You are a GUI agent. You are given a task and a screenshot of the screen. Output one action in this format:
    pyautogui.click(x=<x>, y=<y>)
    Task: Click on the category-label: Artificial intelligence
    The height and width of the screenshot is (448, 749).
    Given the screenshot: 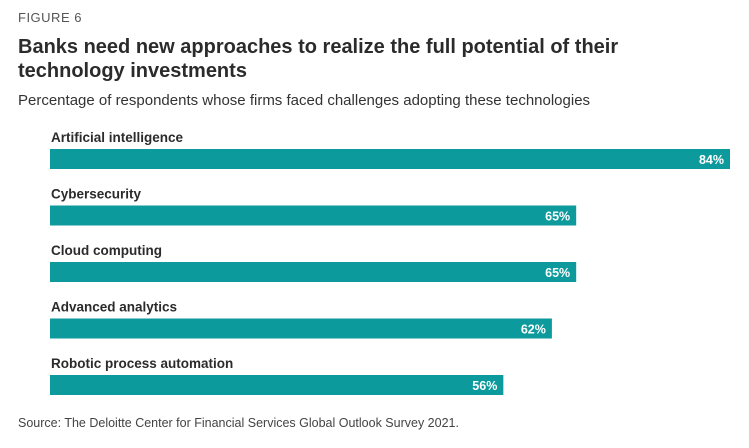 What is the action you would take?
    pyautogui.click(x=117, y=137)
    